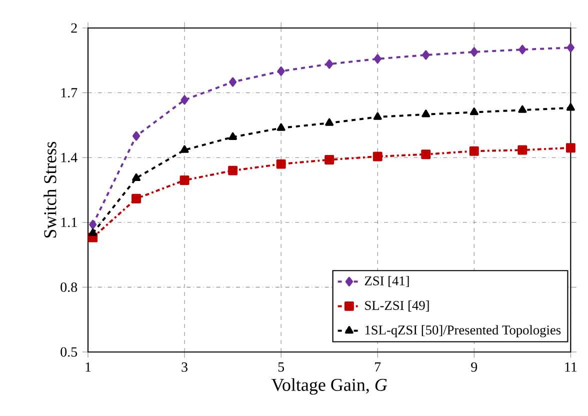  Describe the element at coordinates (571, 367) in the screenshot. I see `x-tick-label: 11` at that location.